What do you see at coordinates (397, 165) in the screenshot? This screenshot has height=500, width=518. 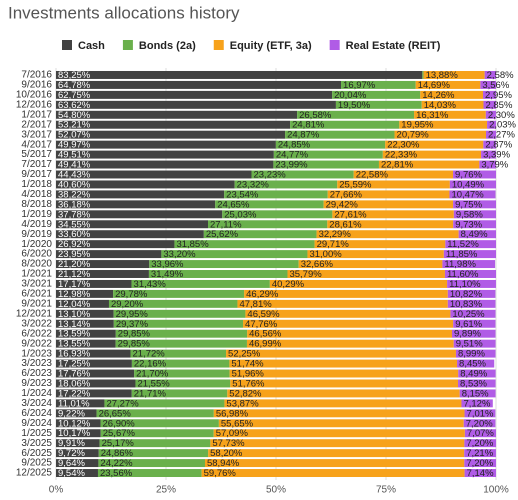 I see `data-label: 22,81%` at bounding box center [397, 165].